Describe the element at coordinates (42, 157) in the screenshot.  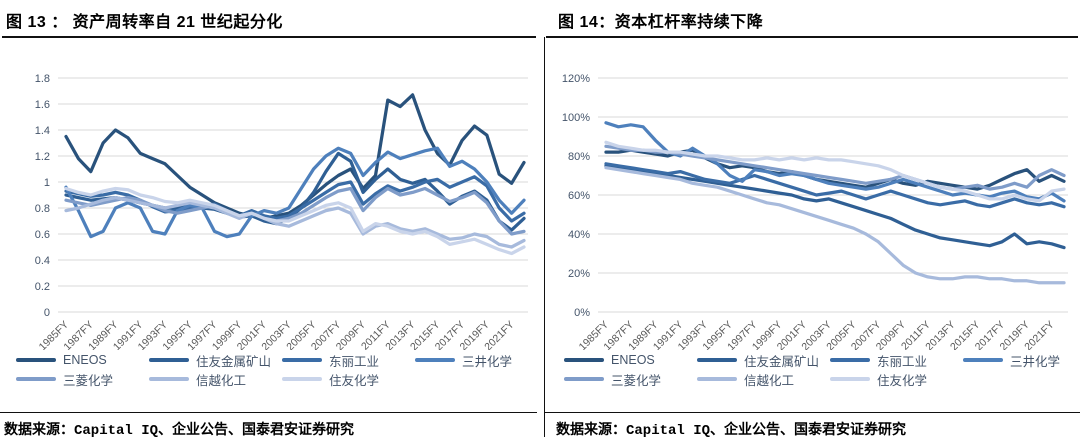
I see `svg-text: 1.2` at that location.